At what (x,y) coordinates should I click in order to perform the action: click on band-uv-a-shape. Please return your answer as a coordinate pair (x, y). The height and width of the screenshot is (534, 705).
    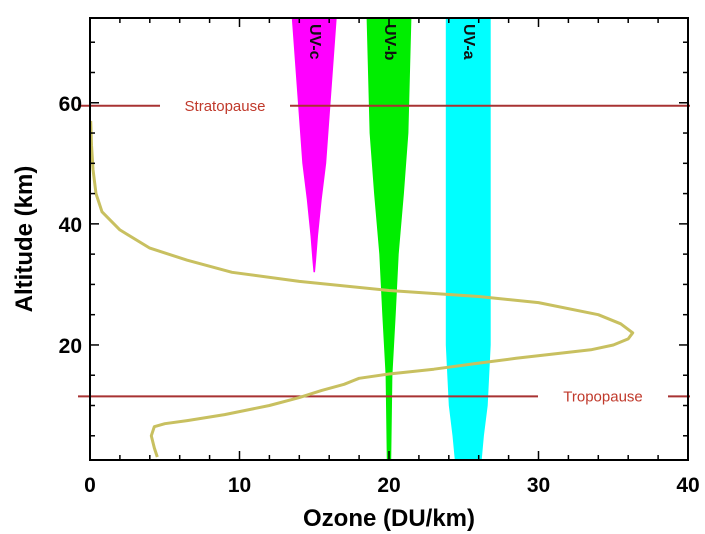
    Looking at the image, I should click on (468, 239).